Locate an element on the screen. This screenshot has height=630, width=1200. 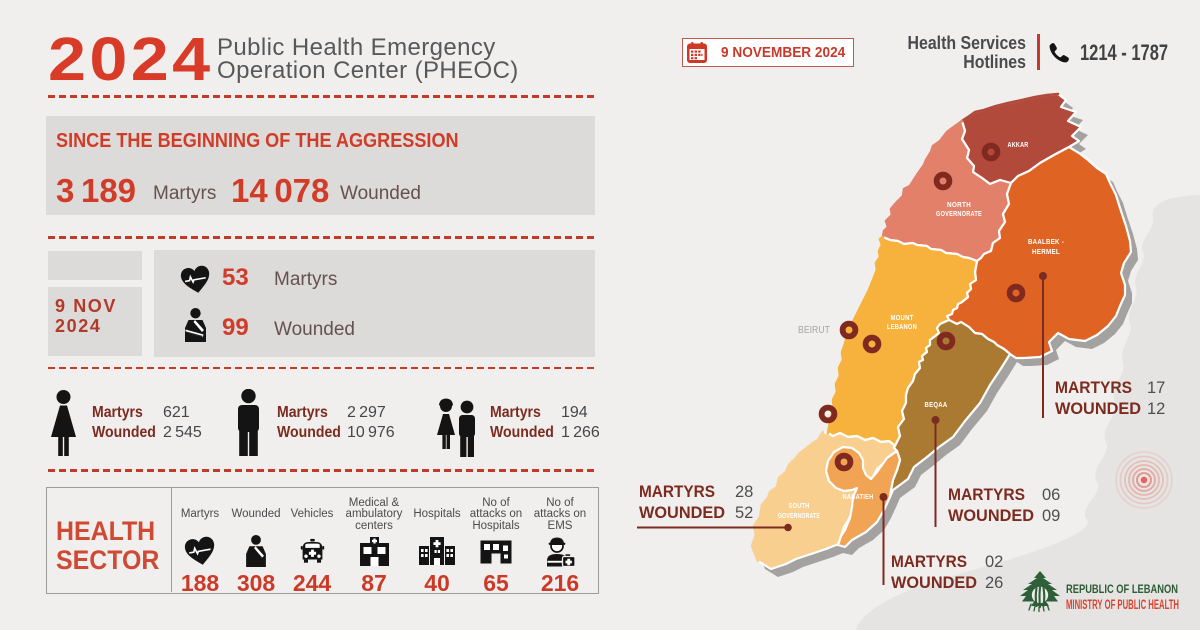
svg-text: BEIRUT is located at coordinates (814, 330).